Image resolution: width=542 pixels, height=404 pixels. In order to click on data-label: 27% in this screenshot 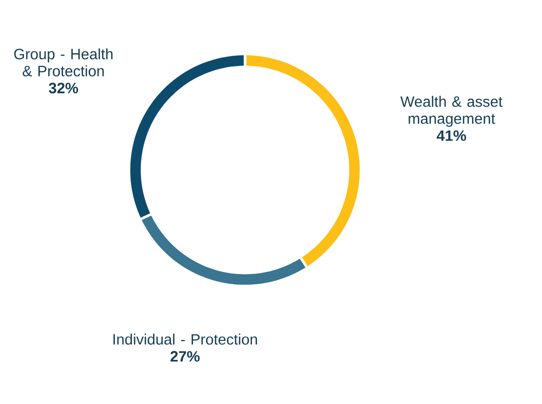, I will do `click(185, 356)`.